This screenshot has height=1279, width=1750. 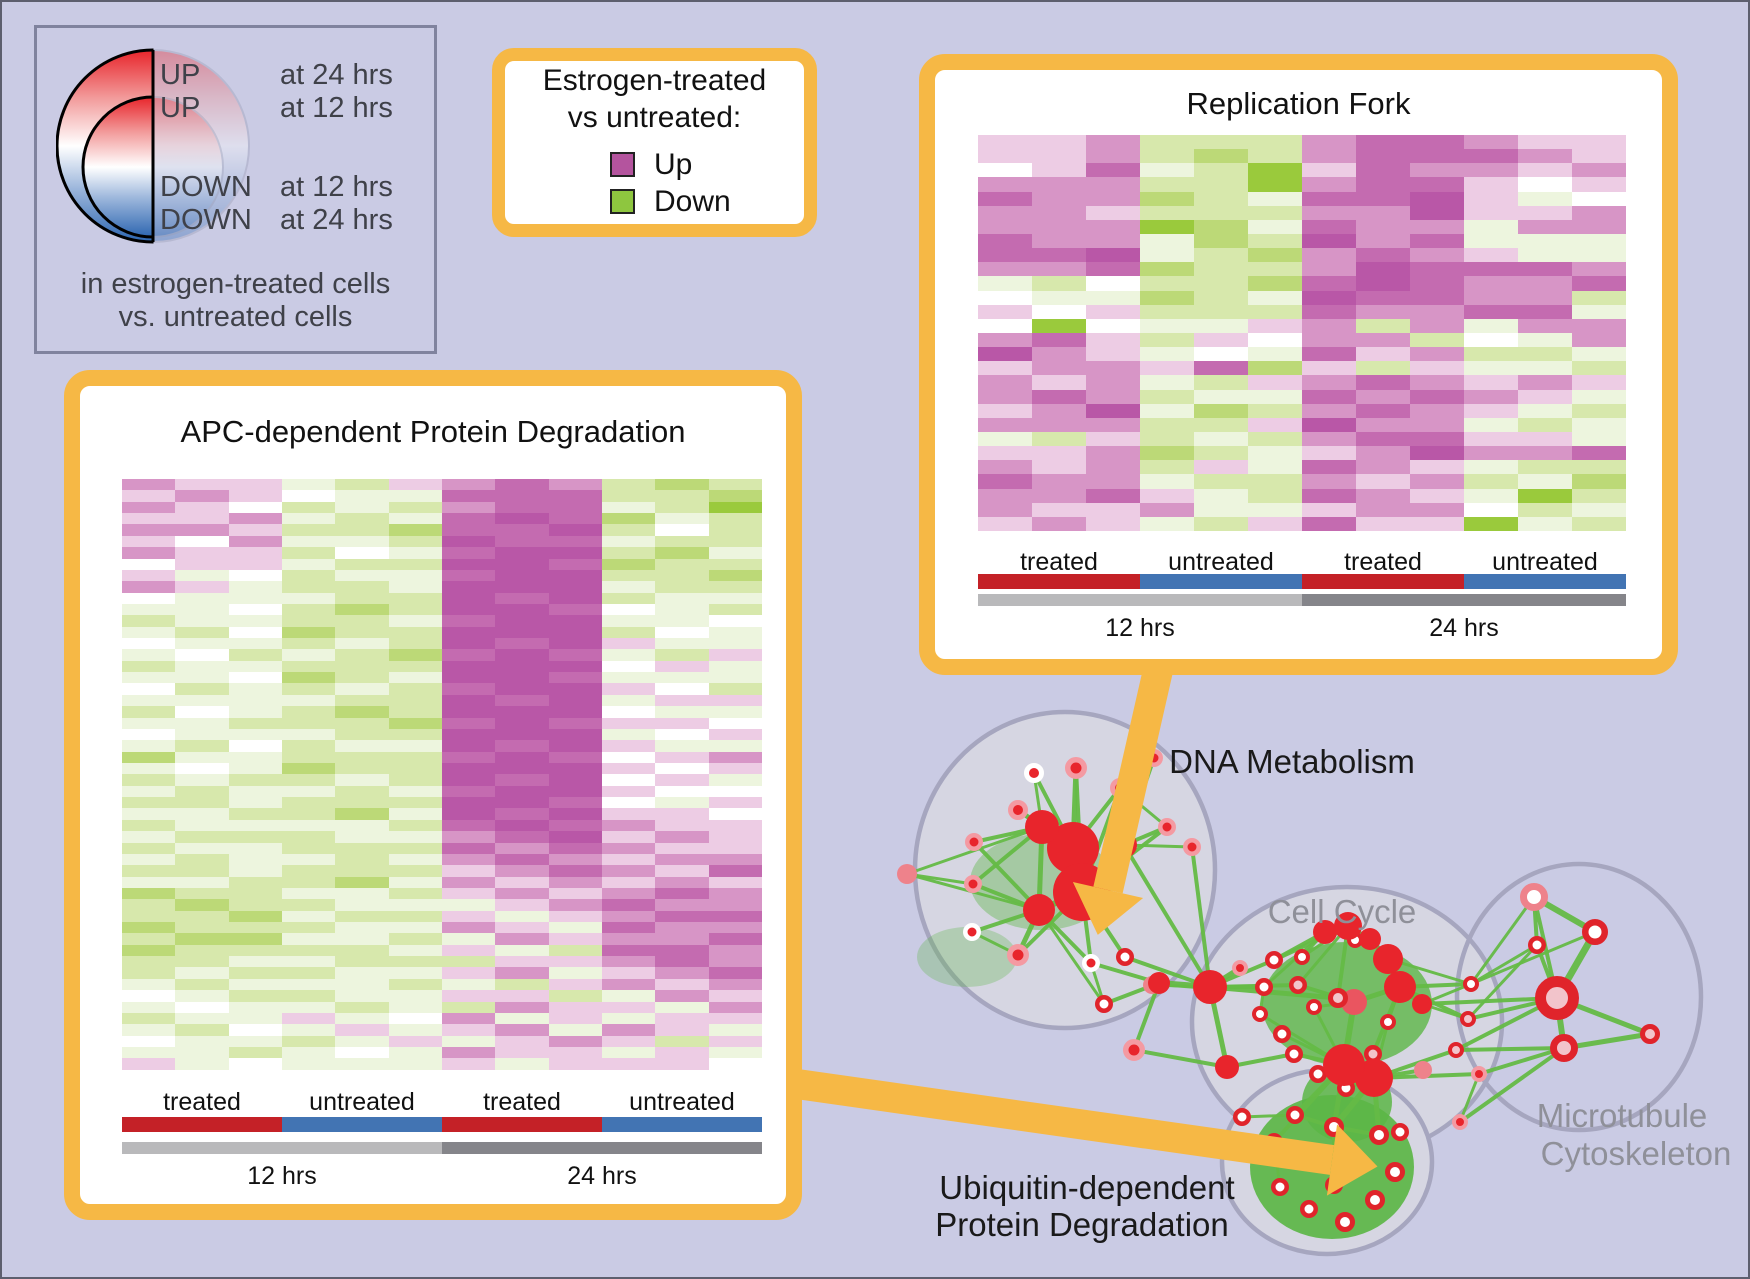 I want to click on legend-up-inner-label: UP, so click(x=180, y=108).